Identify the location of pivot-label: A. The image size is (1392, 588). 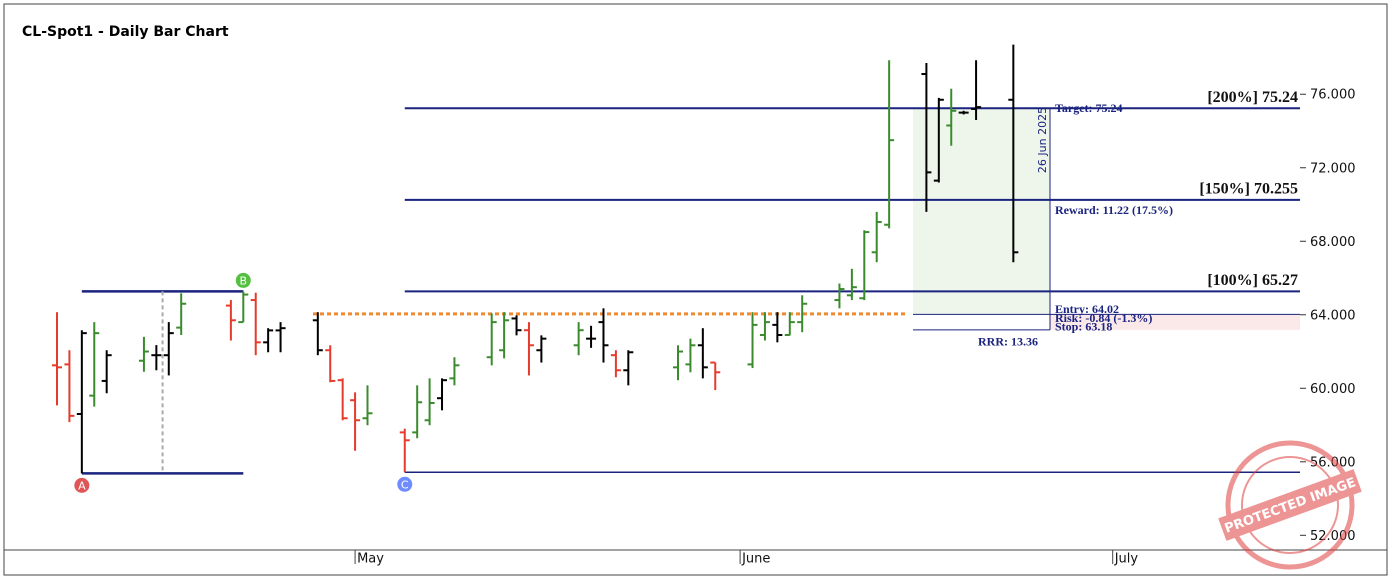
(82, 485).